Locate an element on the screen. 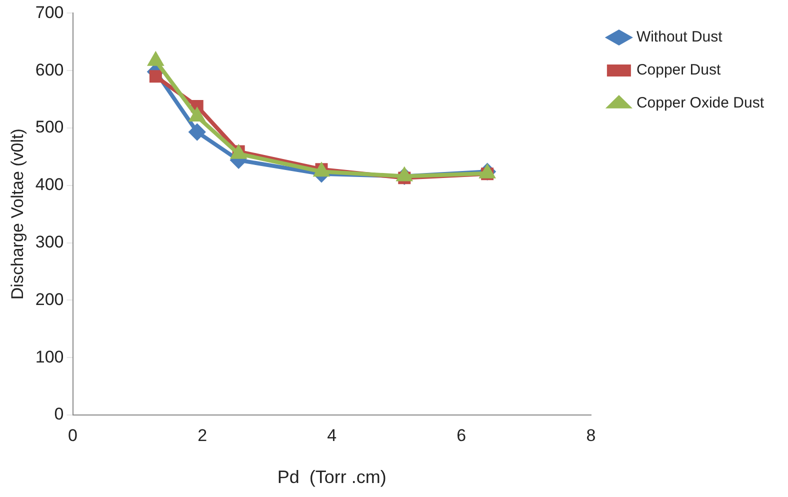 The width and height of the screenshot is (788, 497). x-tick-label: 6 is located at coordinates (461, 435).